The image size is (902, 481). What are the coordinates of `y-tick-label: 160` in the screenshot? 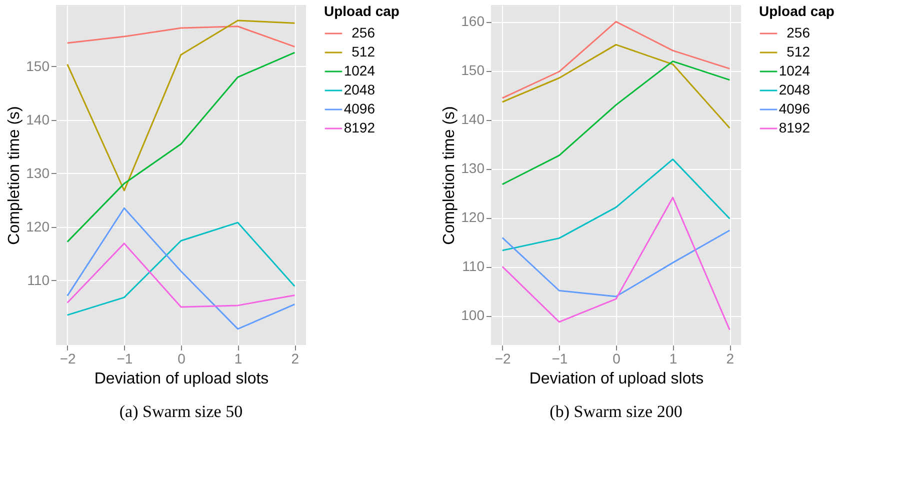 It's located at (473, 21).